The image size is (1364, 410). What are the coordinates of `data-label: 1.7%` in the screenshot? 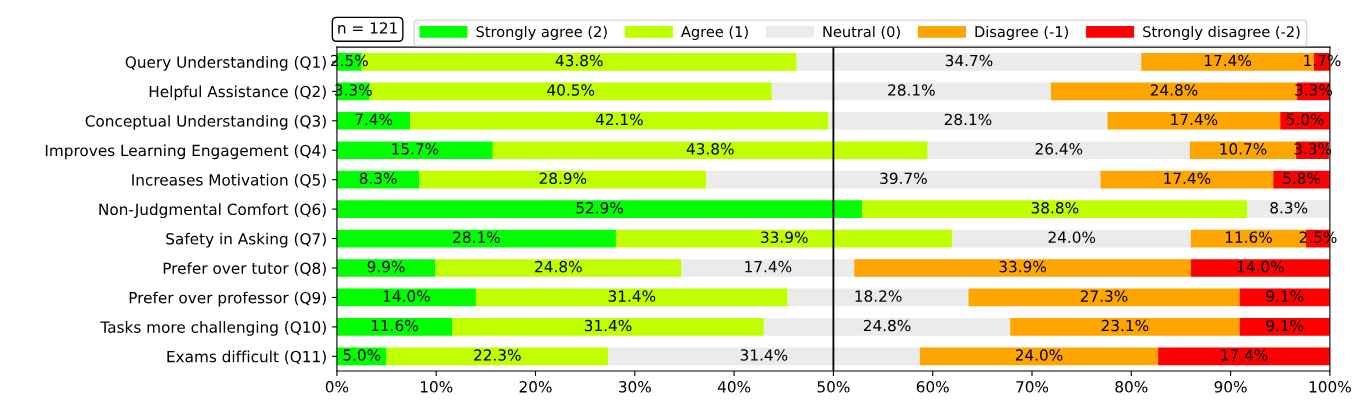 It's located at (1322, 60).